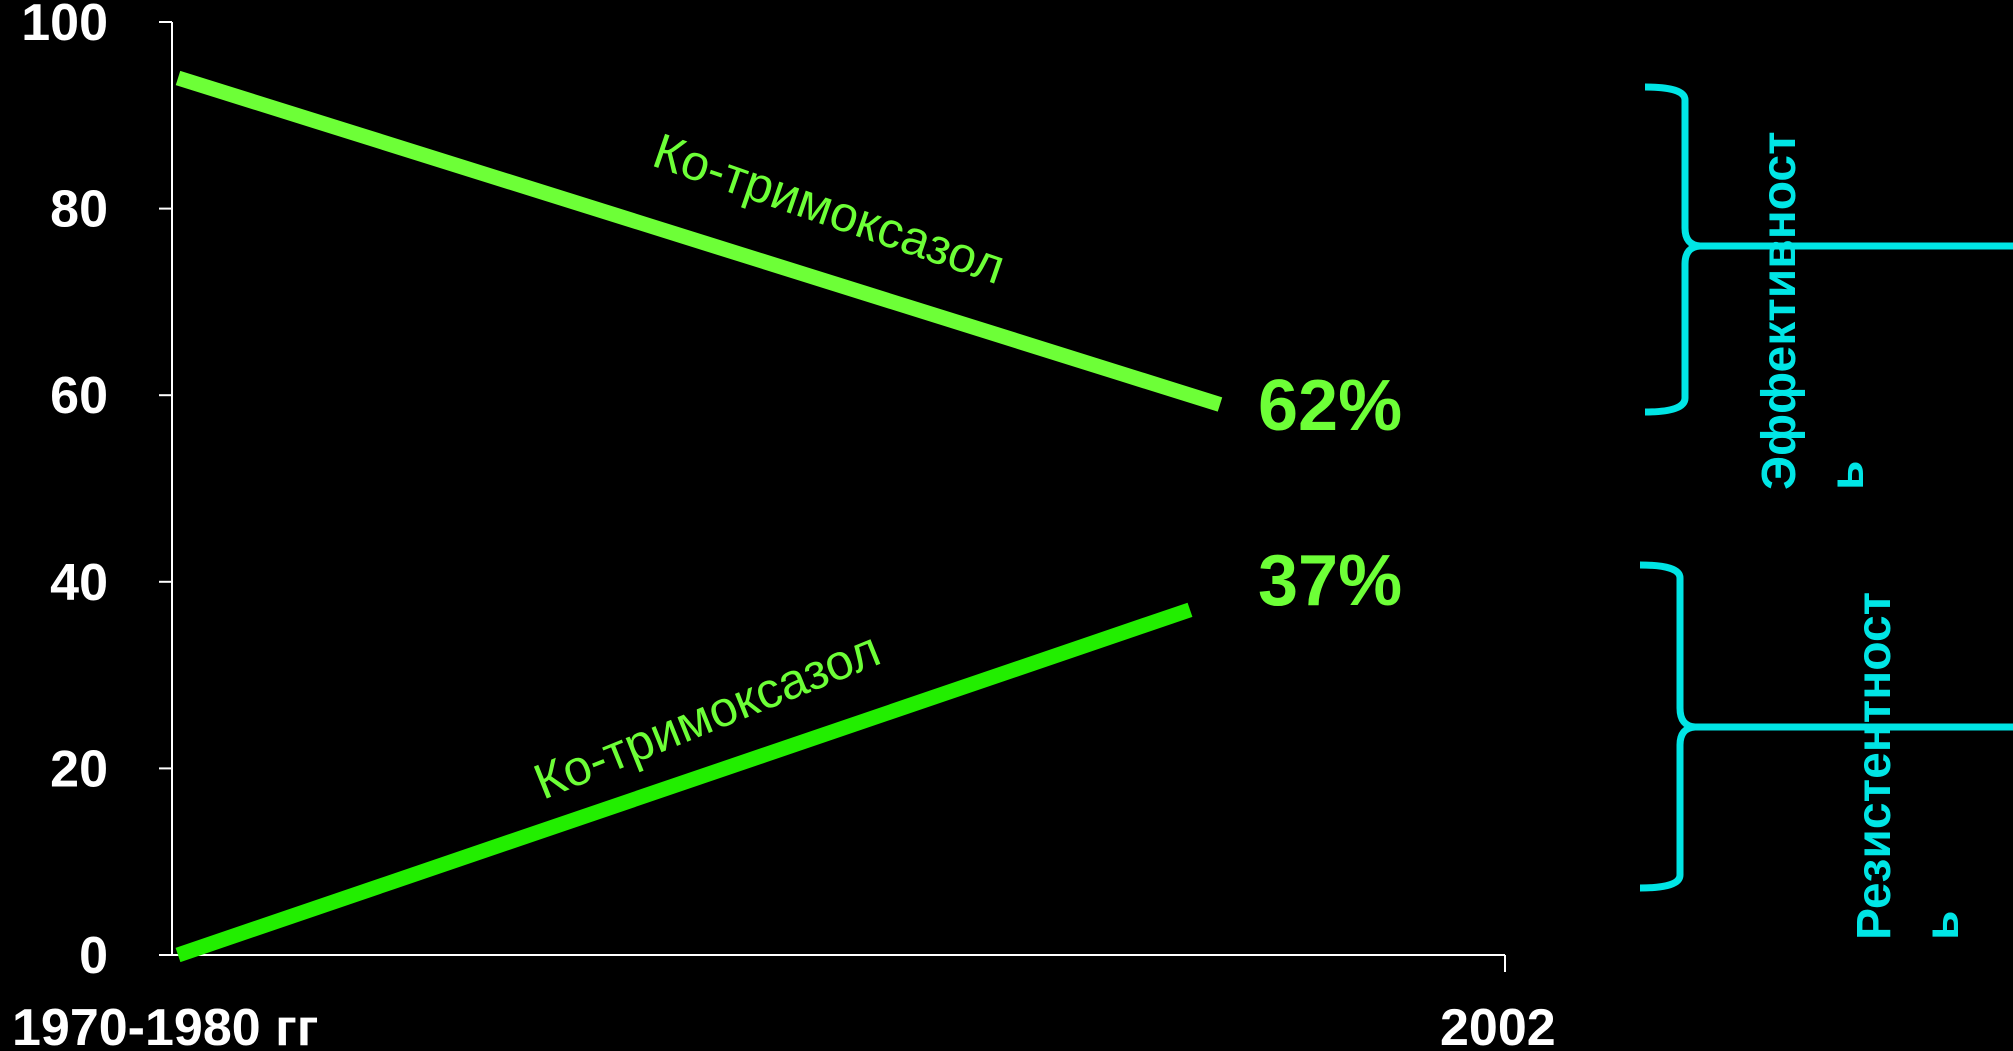  I want to click on efficacy-bracket-label-line1: Эффективност, so click(1779, 310).